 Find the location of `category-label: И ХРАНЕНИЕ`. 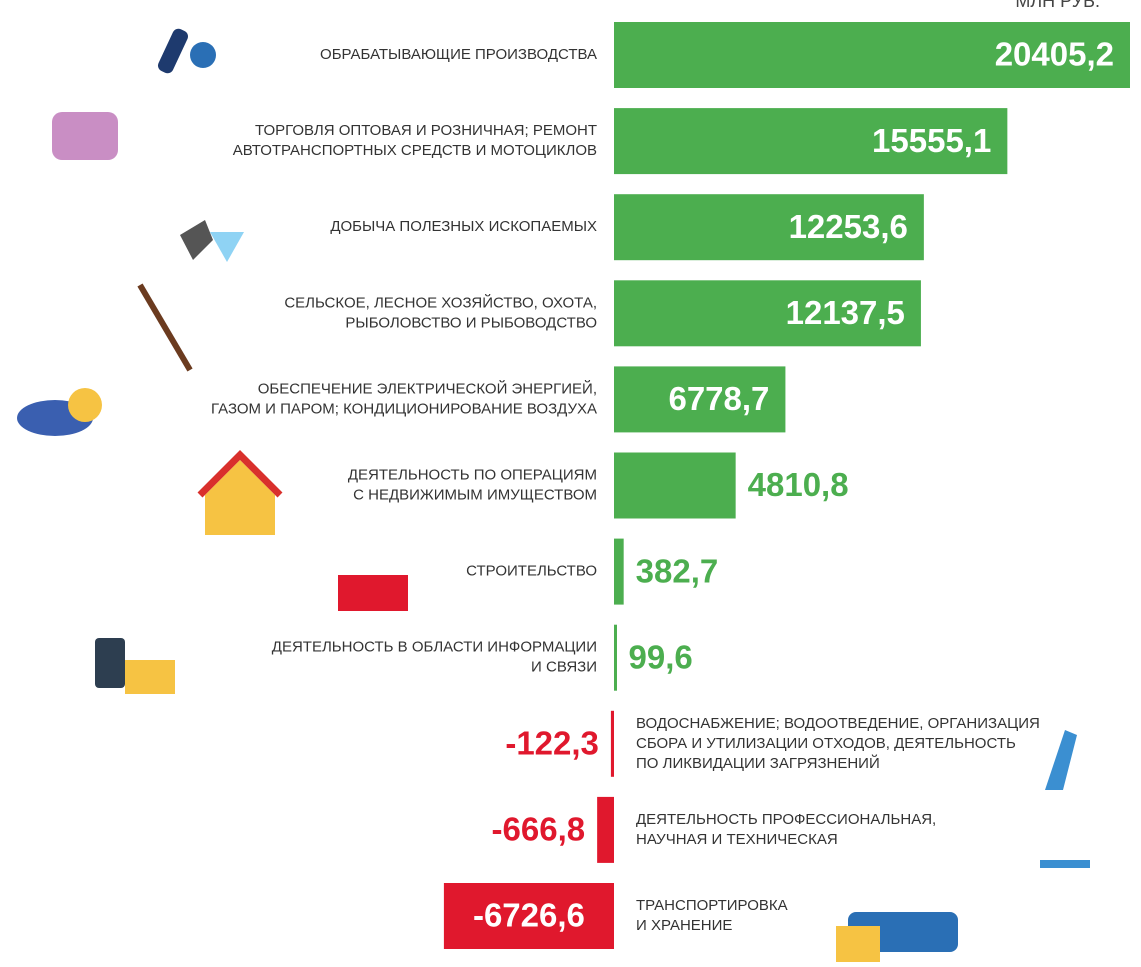

category-label: И ХРАНЕНИЕ is located at coordinates (684, 925).